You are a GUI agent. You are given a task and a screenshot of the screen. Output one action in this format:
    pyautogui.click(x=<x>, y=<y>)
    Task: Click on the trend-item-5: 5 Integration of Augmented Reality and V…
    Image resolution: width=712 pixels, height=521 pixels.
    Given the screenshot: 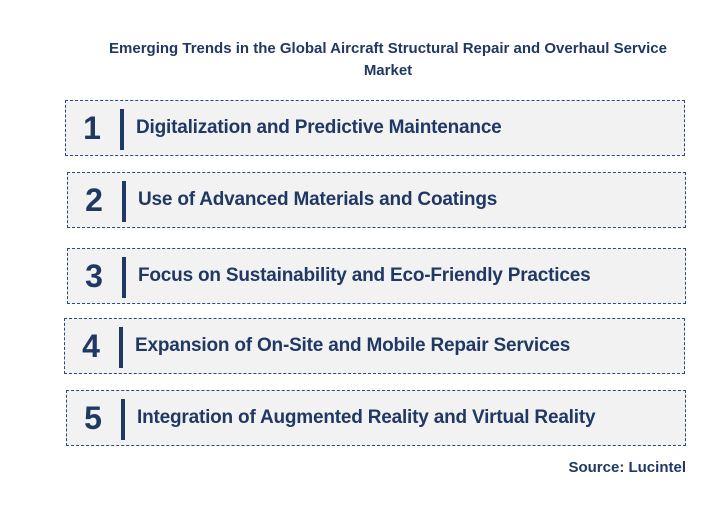 What is the action you would take?
    pyautogui.click(x=376, y=418)
    